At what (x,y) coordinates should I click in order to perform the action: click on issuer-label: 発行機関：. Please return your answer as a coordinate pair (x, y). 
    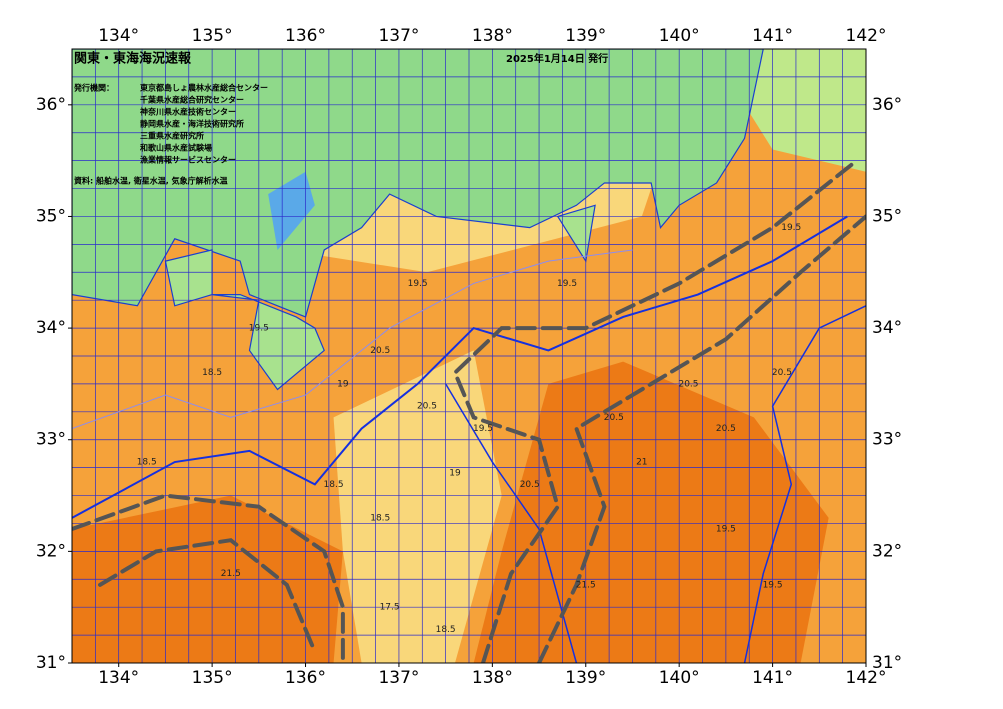
    Looking at the image, I should click on (93, 88).